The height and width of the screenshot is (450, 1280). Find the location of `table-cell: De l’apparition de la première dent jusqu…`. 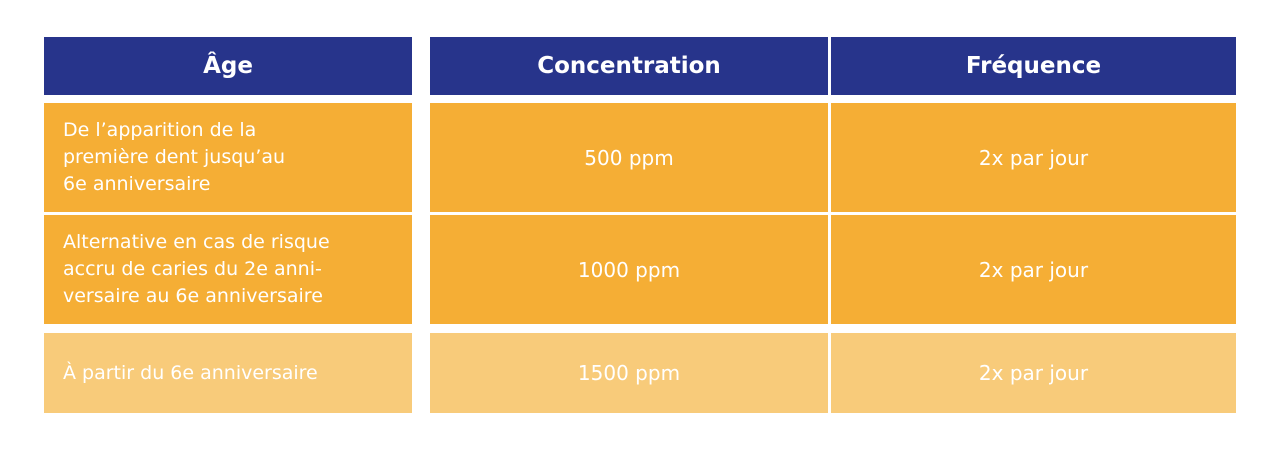

table-cell: De l’apparition de la première dent jusqu… is located at coordinates (228, 157).